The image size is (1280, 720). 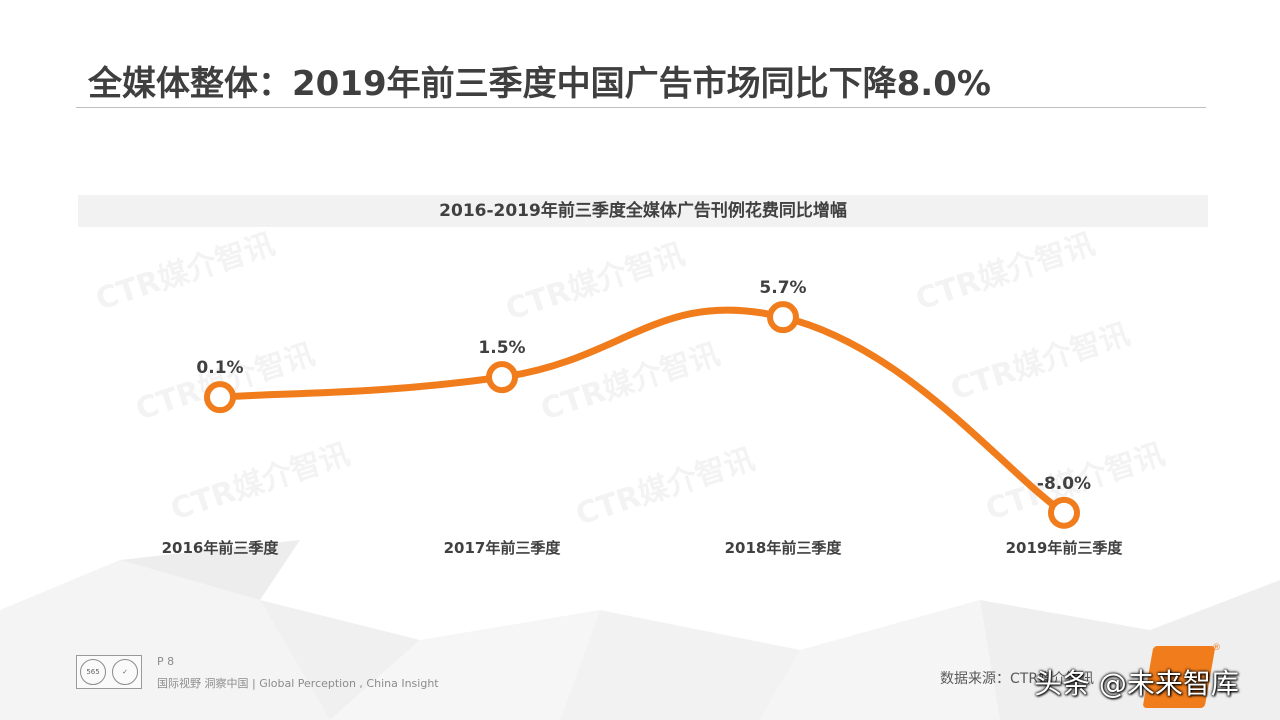 What do you see at coordinates (166, 661) in the screenshot?
I see `page-number: P 8` at bounding box center [166, 661].